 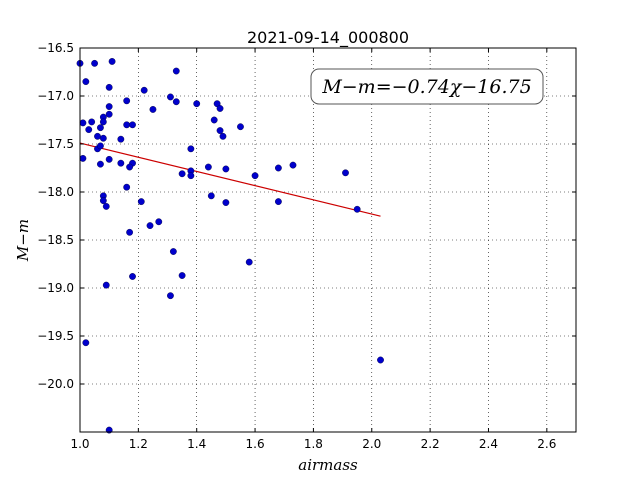 I want to click on fit-line, so click(x=230, y=179).